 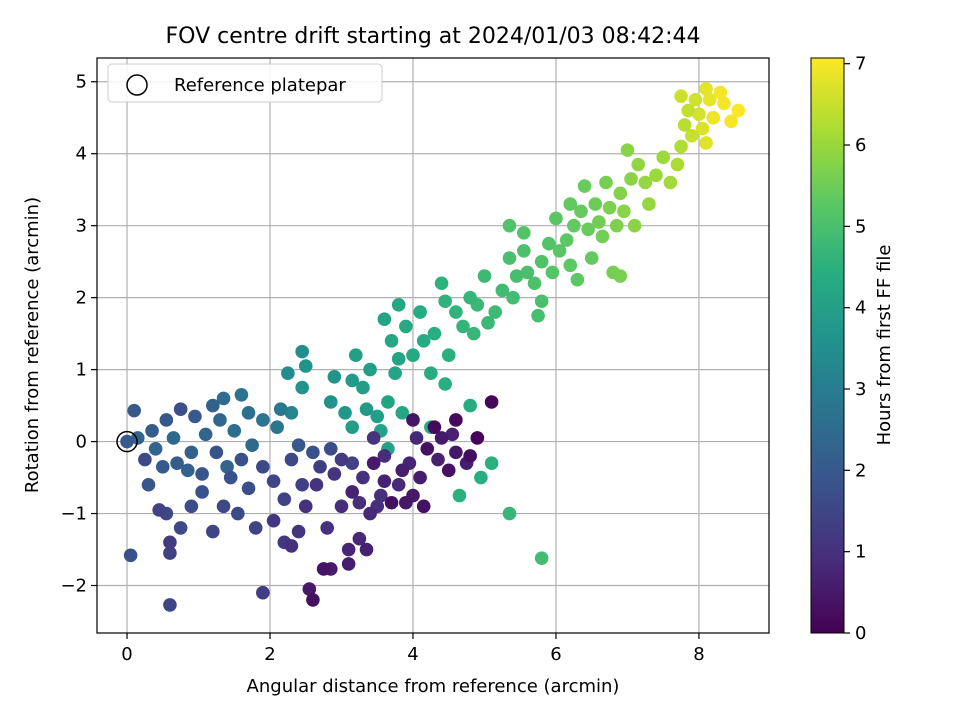 What do you see at coordinates (412, 654) in the screenshot?
I see `x-tick-label: 4` at bounding box center [412, 654].